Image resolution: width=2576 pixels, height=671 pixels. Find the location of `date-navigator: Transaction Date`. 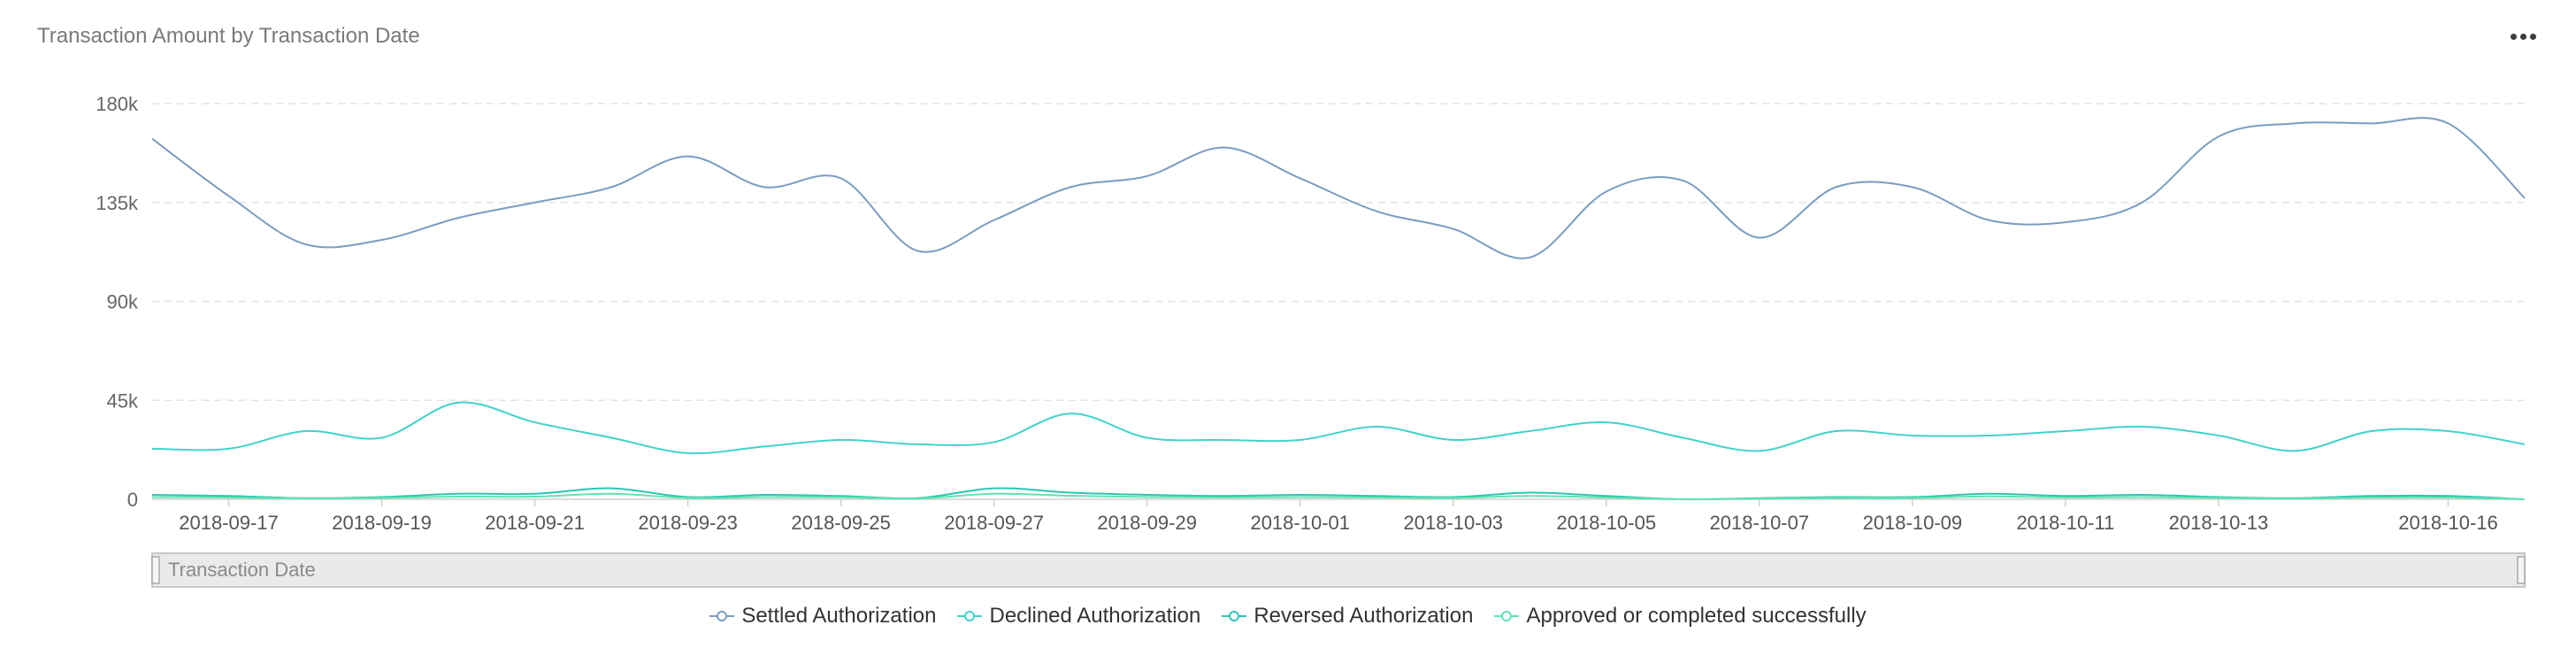

date-navigator: Transaction Date is located at coordinates (1338, 570).